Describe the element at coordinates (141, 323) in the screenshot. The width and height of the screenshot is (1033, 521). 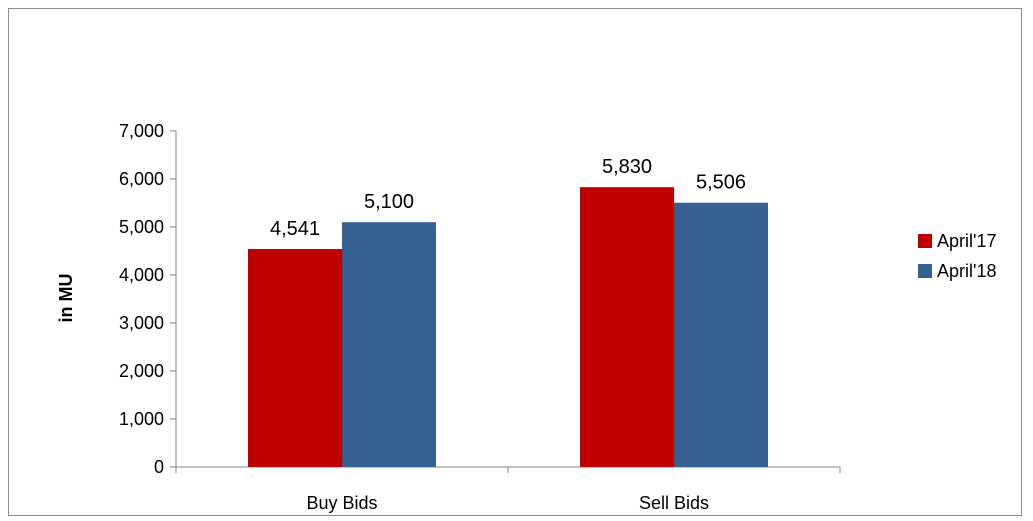
I see `y-tick-label: 3,000` at that location.